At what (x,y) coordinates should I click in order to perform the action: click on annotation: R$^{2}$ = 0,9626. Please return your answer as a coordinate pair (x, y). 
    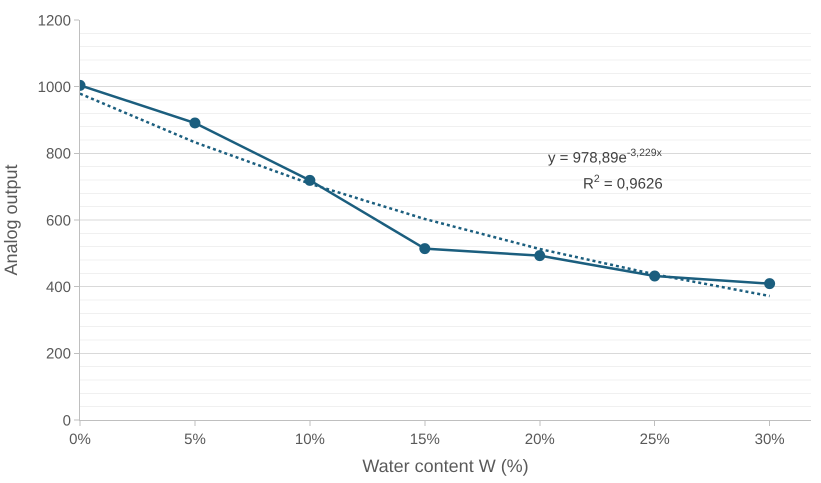
    Looking at the image, I should click on (623, 182).